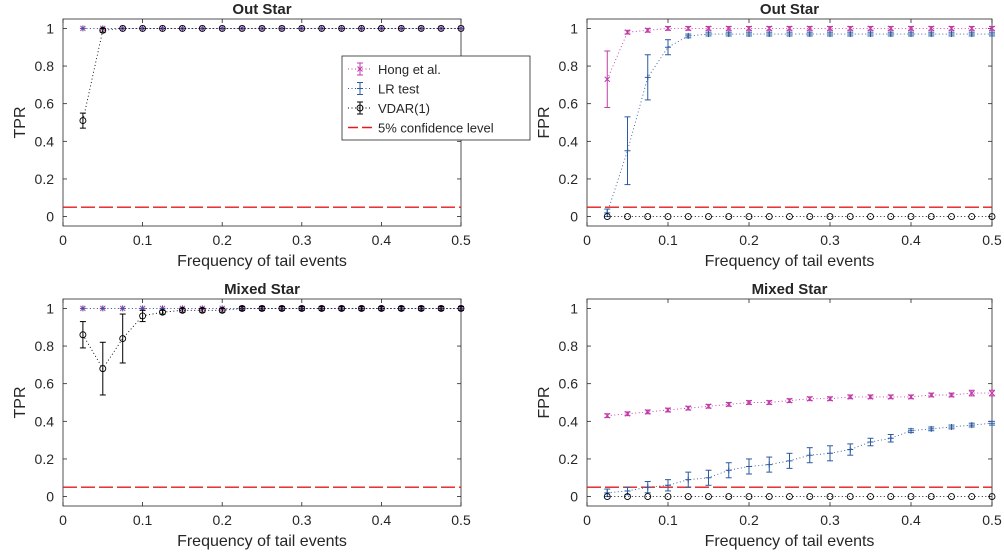 This screenshot has width=1004, height=554. Describe the element at coordinates (45, 421) in the screenshot. I see `y-tick-label: 0.4` at that location.